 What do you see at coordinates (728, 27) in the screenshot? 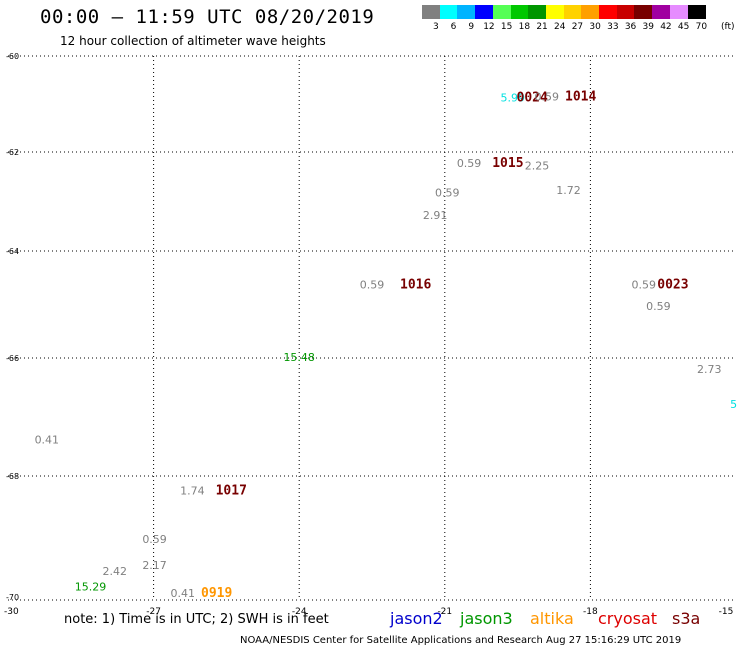
I see `legend-unit-label: (ft)` at bounding box center [728, 27].